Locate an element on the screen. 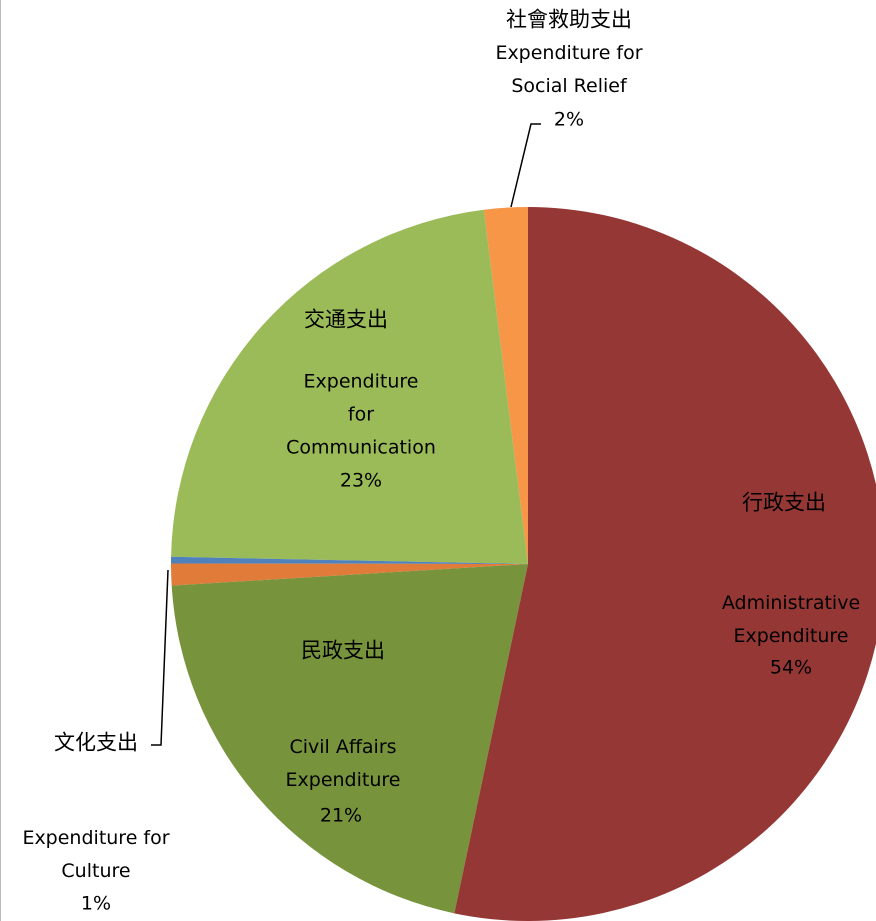 The height and width of the screenshot is (921, 876). label-en: Expenditure for Culture is located at coordinates (96, 854).